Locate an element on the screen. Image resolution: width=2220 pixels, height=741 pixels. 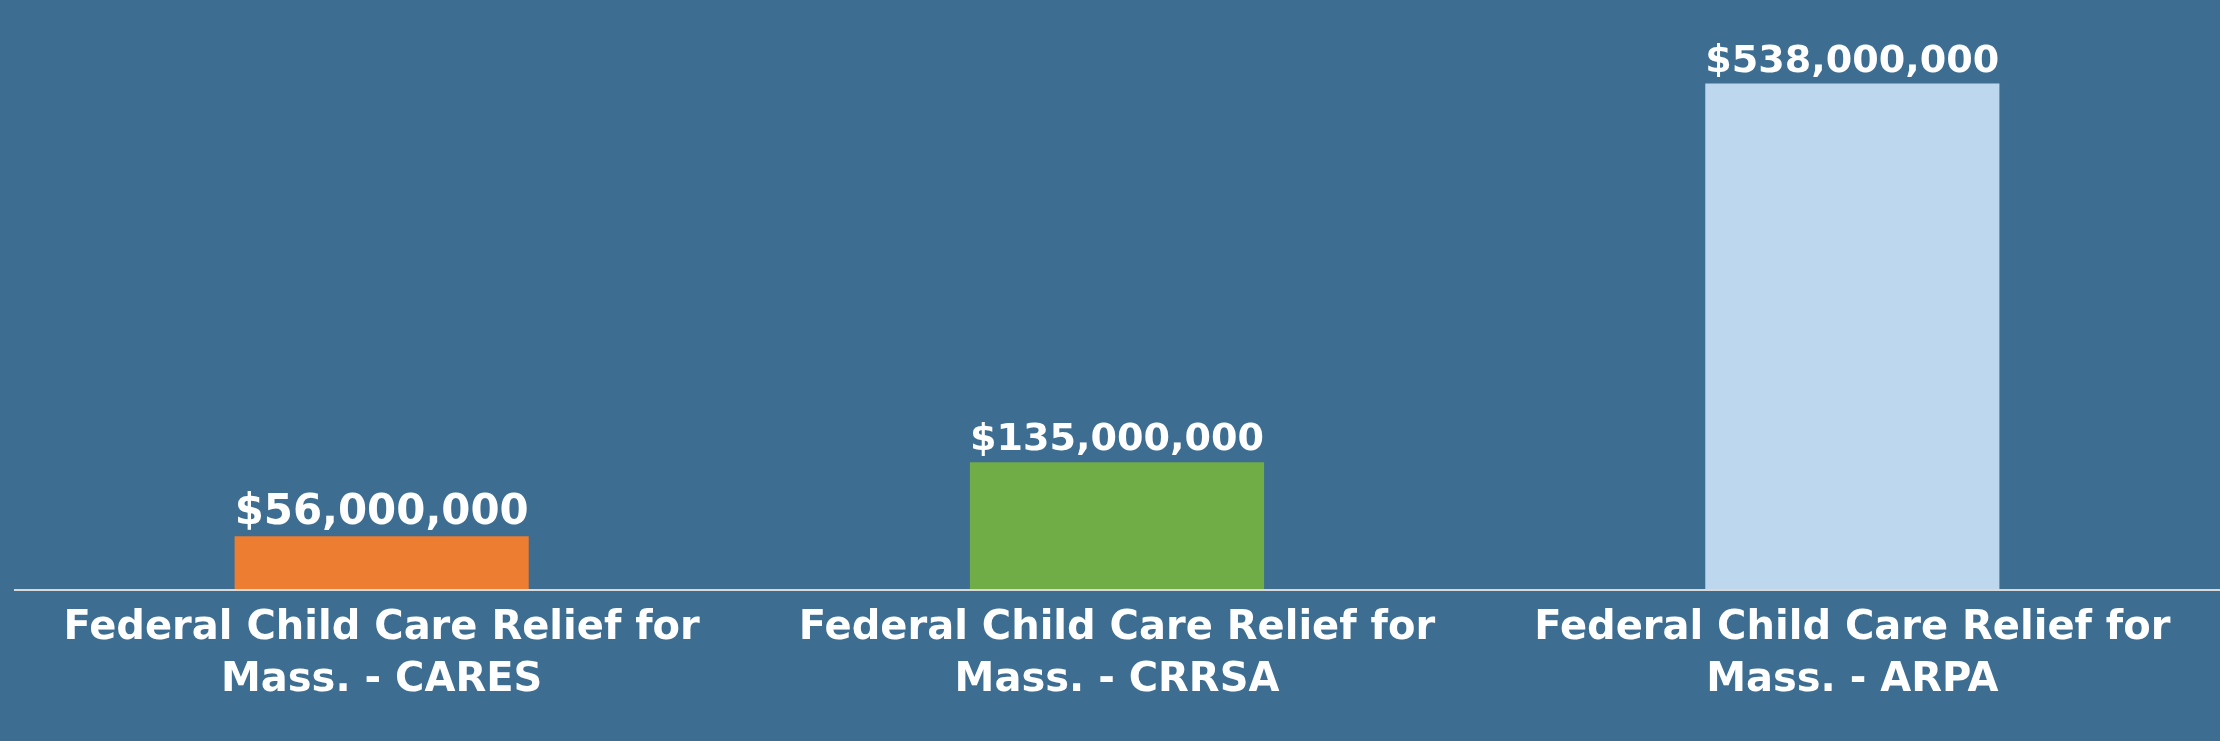
data-label: $135,000,000 is located at coordinates (1117, 437).